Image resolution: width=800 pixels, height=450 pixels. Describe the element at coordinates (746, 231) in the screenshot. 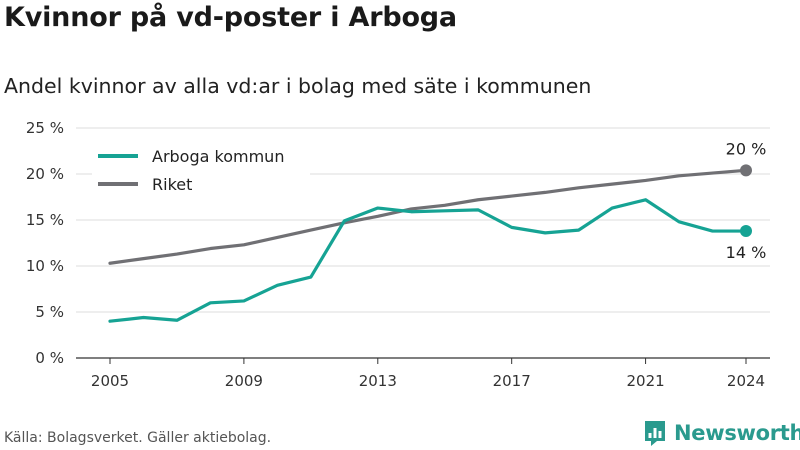

I see `end-point-arboga` at that location.